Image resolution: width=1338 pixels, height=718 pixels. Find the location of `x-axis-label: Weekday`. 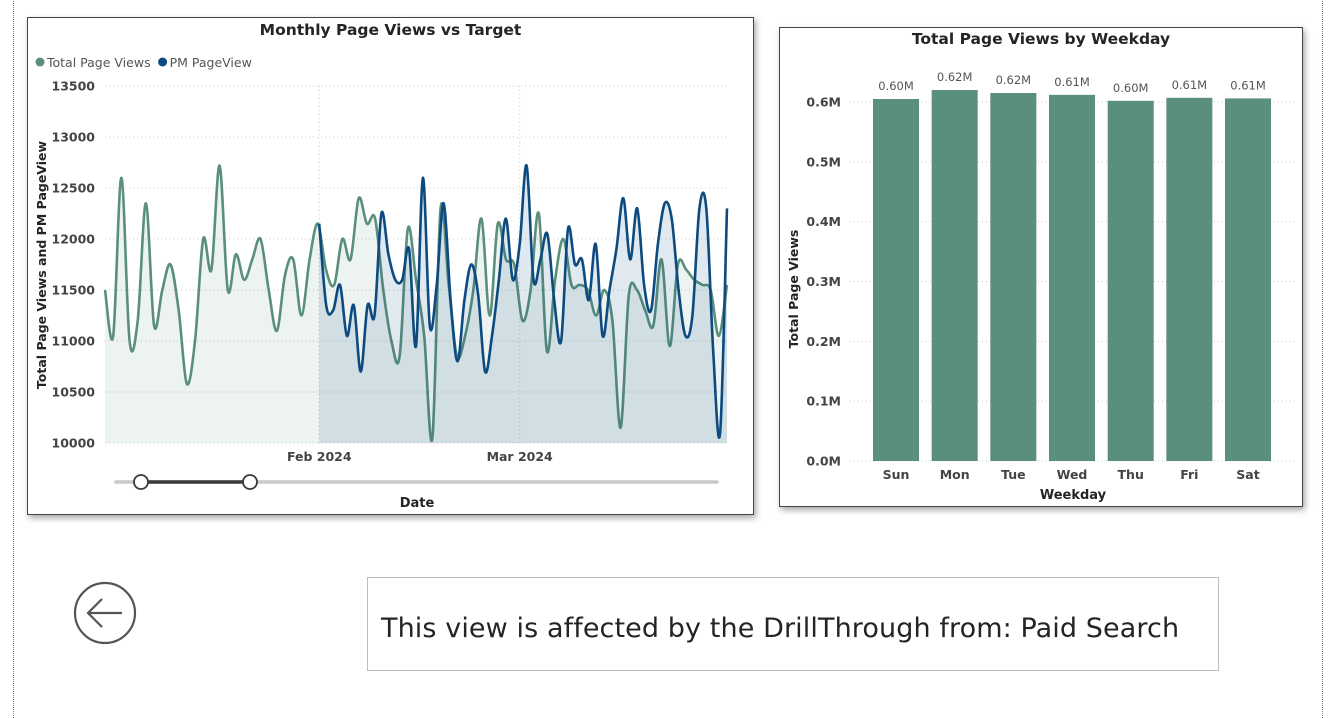

x-axis-label: Weekday is located at coordinates (1073, 495).